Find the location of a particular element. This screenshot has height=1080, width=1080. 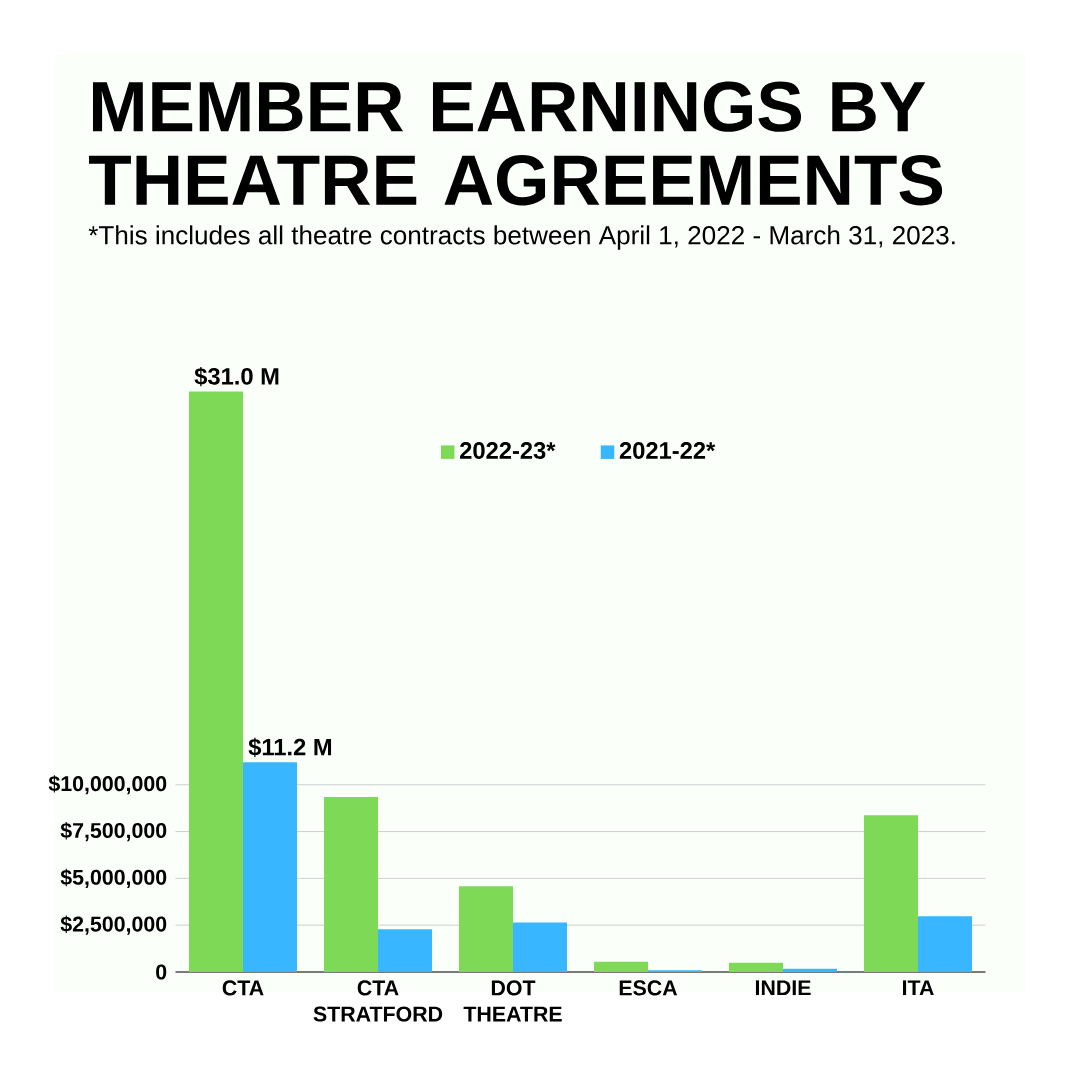

x-tick-label: DOT THEATRE is located at coordinates (512, 1001).